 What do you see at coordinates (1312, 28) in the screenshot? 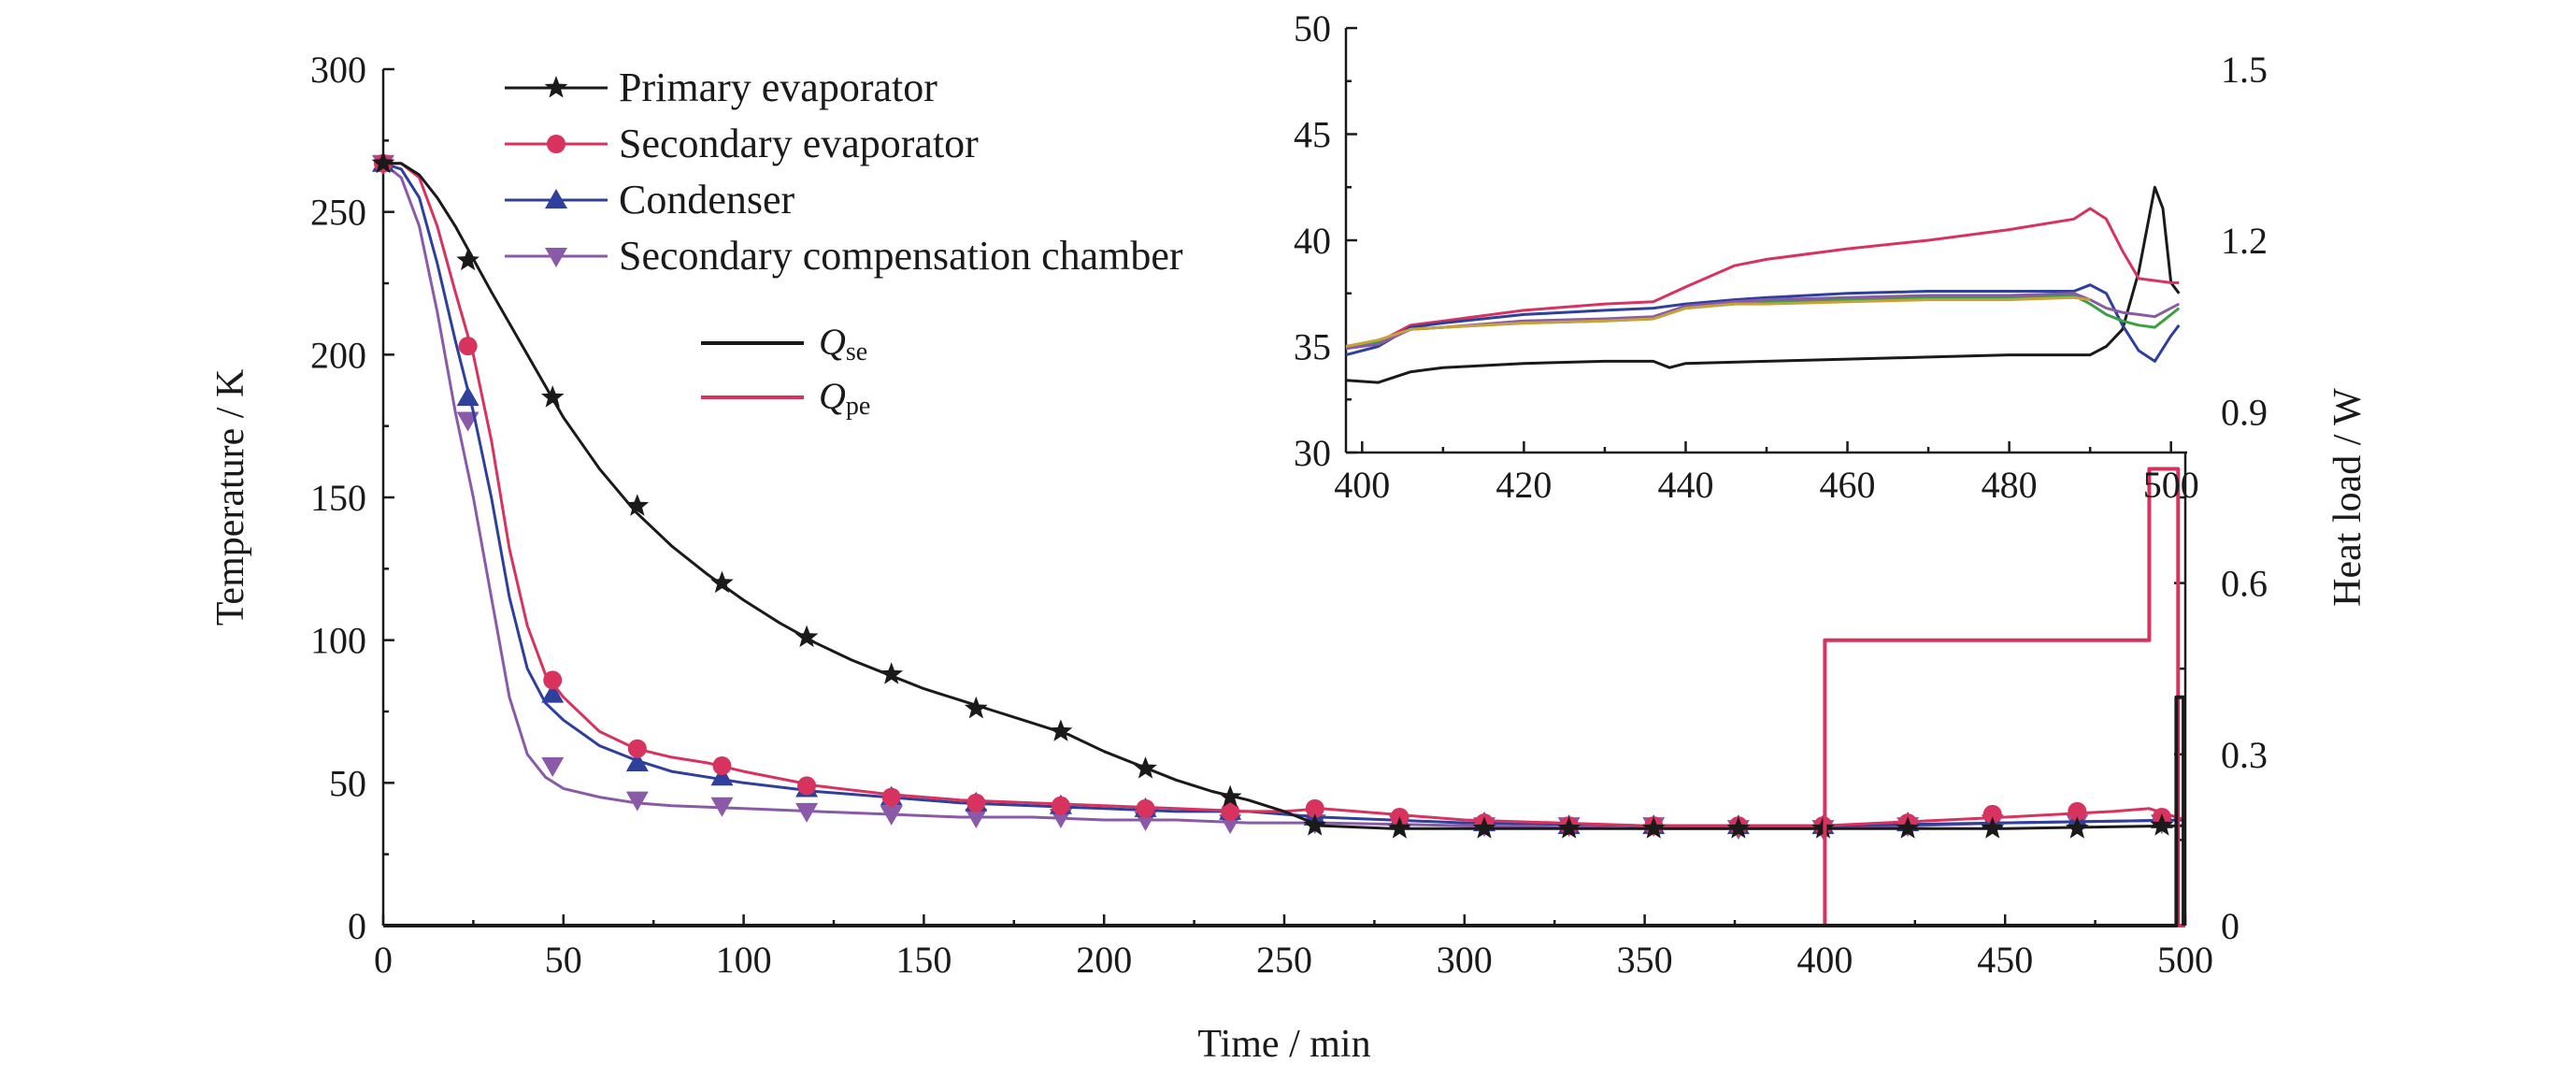
I see `inset-y-tick-label: 50` at bounding box center [1312, 28].